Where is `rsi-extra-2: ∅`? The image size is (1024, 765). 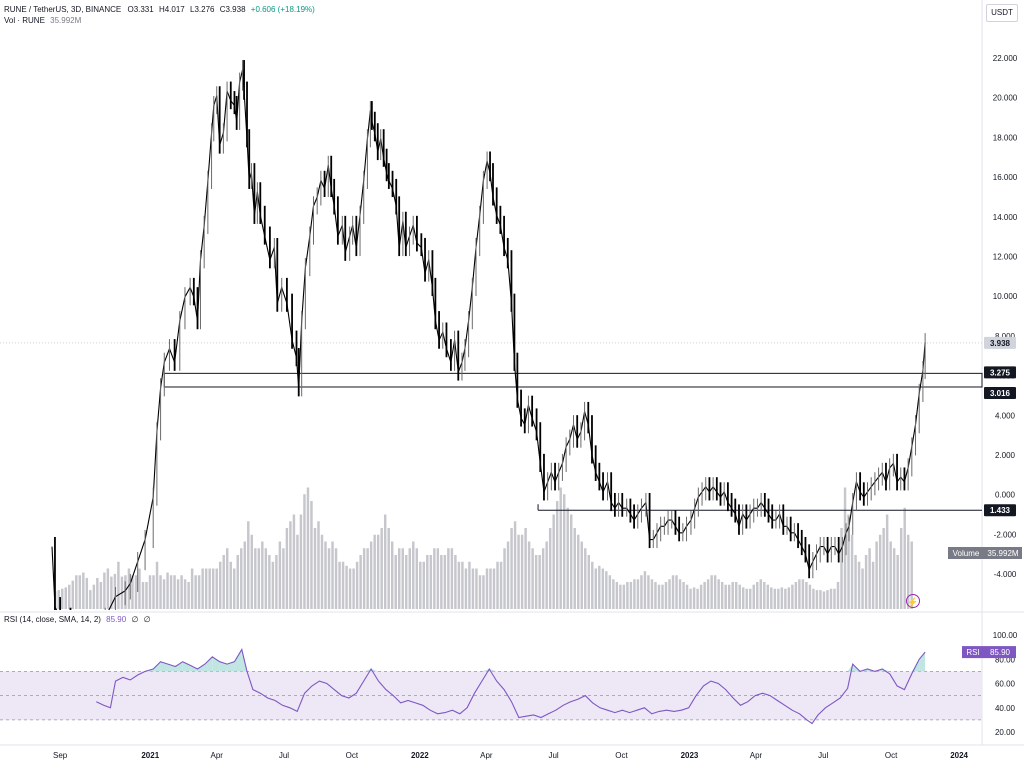 rsi-extra-2: ∅ is located at coordinates (147, 619).